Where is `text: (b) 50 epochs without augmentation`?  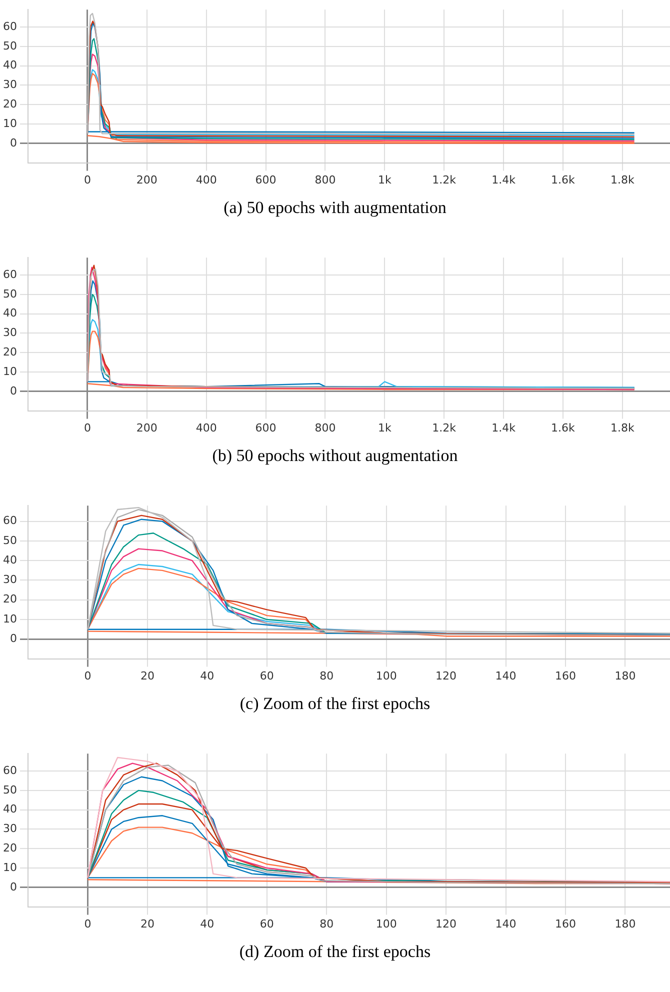 text: (b) 50 epochs without augmentation is located at coordinates (335, 456).